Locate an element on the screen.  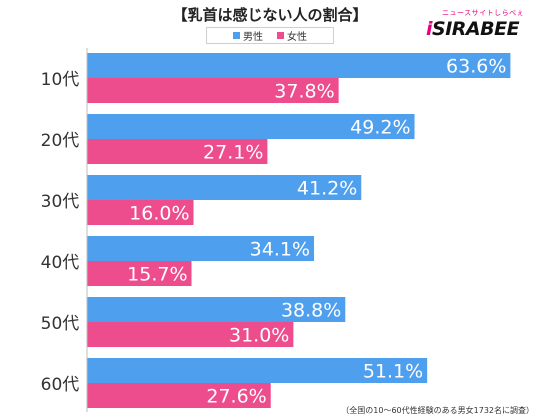
logo-name-text: SIRABEE is located at coordinates (476, 29).